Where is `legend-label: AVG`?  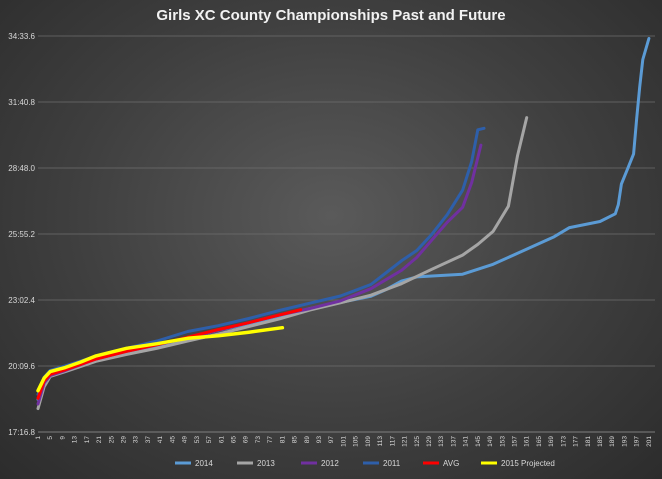 legend-label: AVG is located at coordinates (451, 463).